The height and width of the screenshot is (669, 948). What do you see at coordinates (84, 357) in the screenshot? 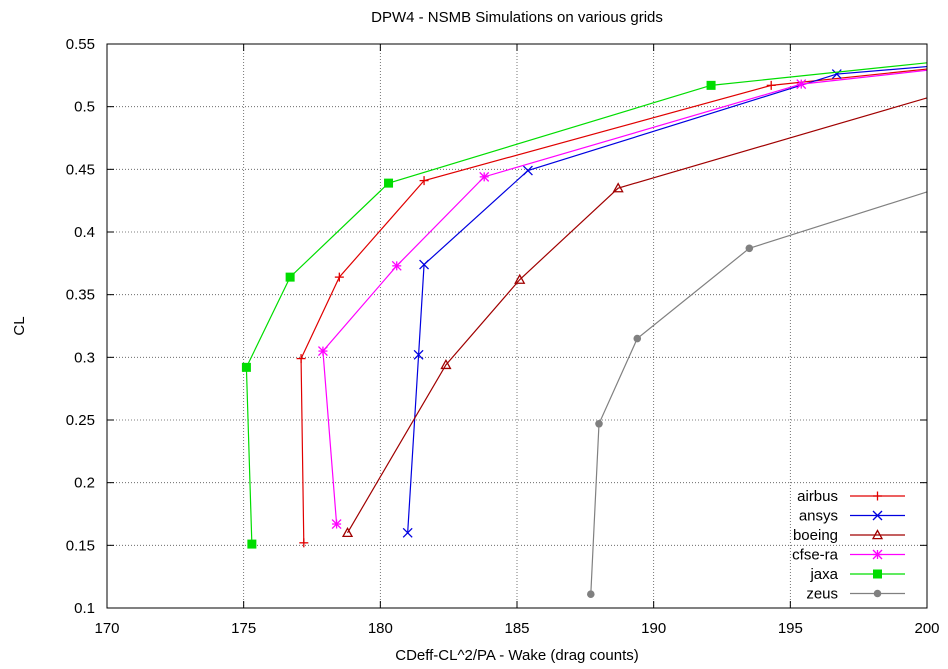
I see `y-tick-label: 0.3` at bounding box center [84, 357].